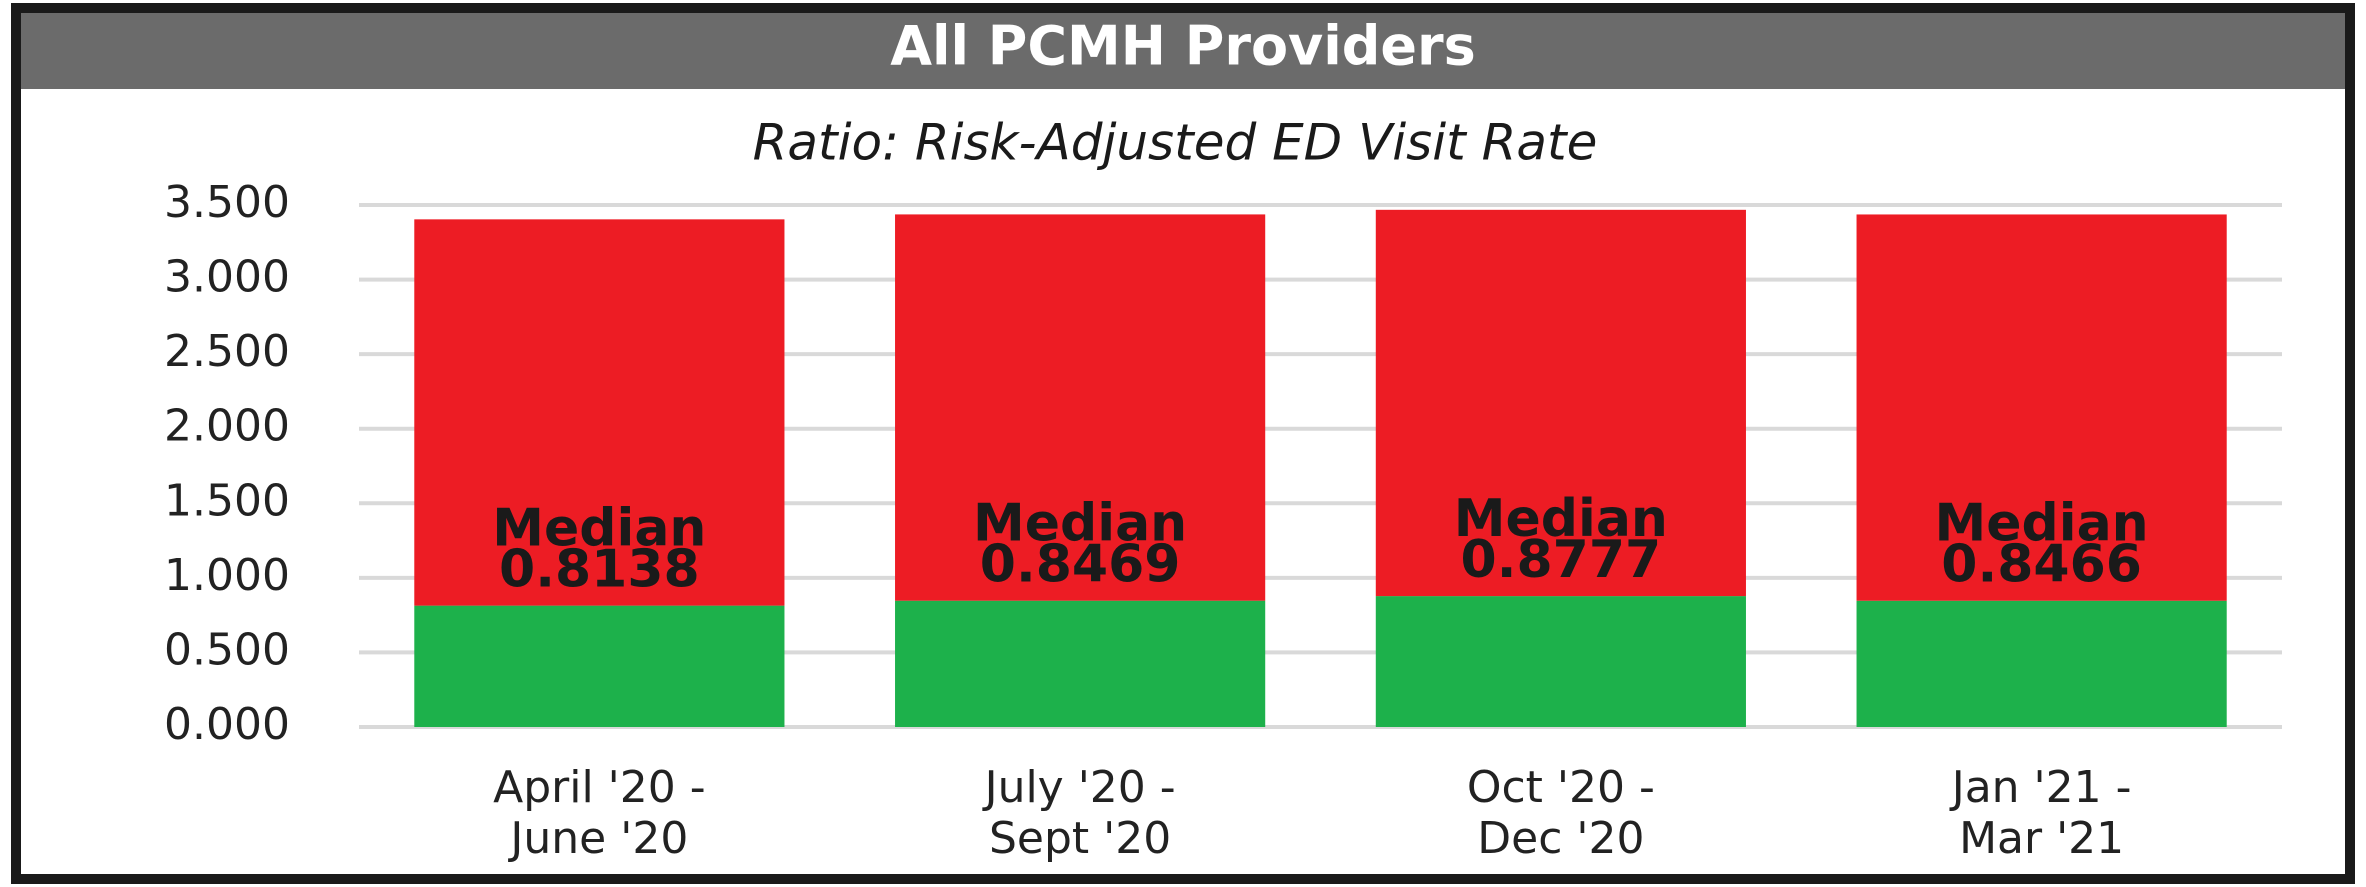  I want to click on y-tick-label: 0.500, so click(227, 649).